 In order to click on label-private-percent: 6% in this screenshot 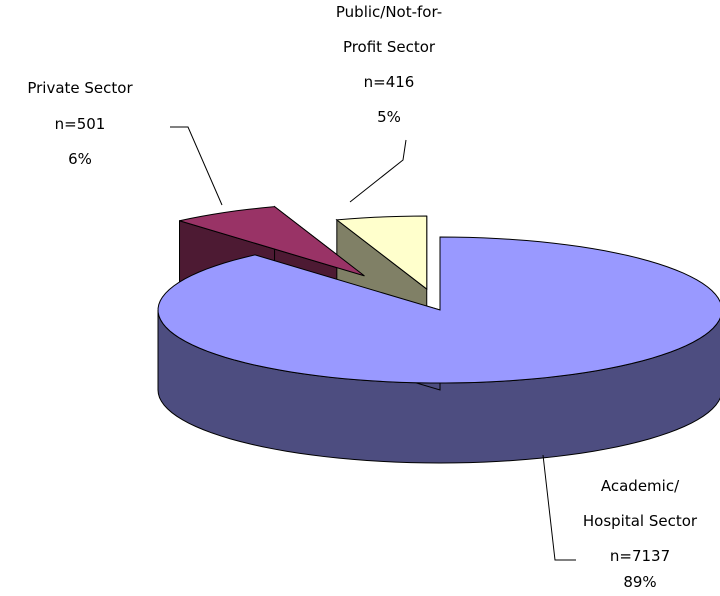, I will do `click(80, 159)`.